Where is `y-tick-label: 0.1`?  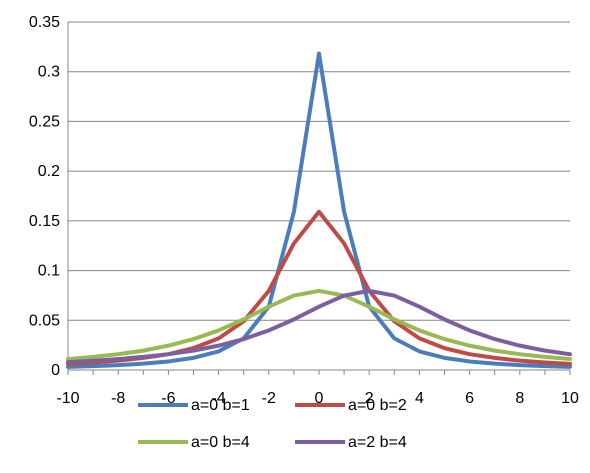 y-tick-label: 0.1 is located at coordinates (49, 271).